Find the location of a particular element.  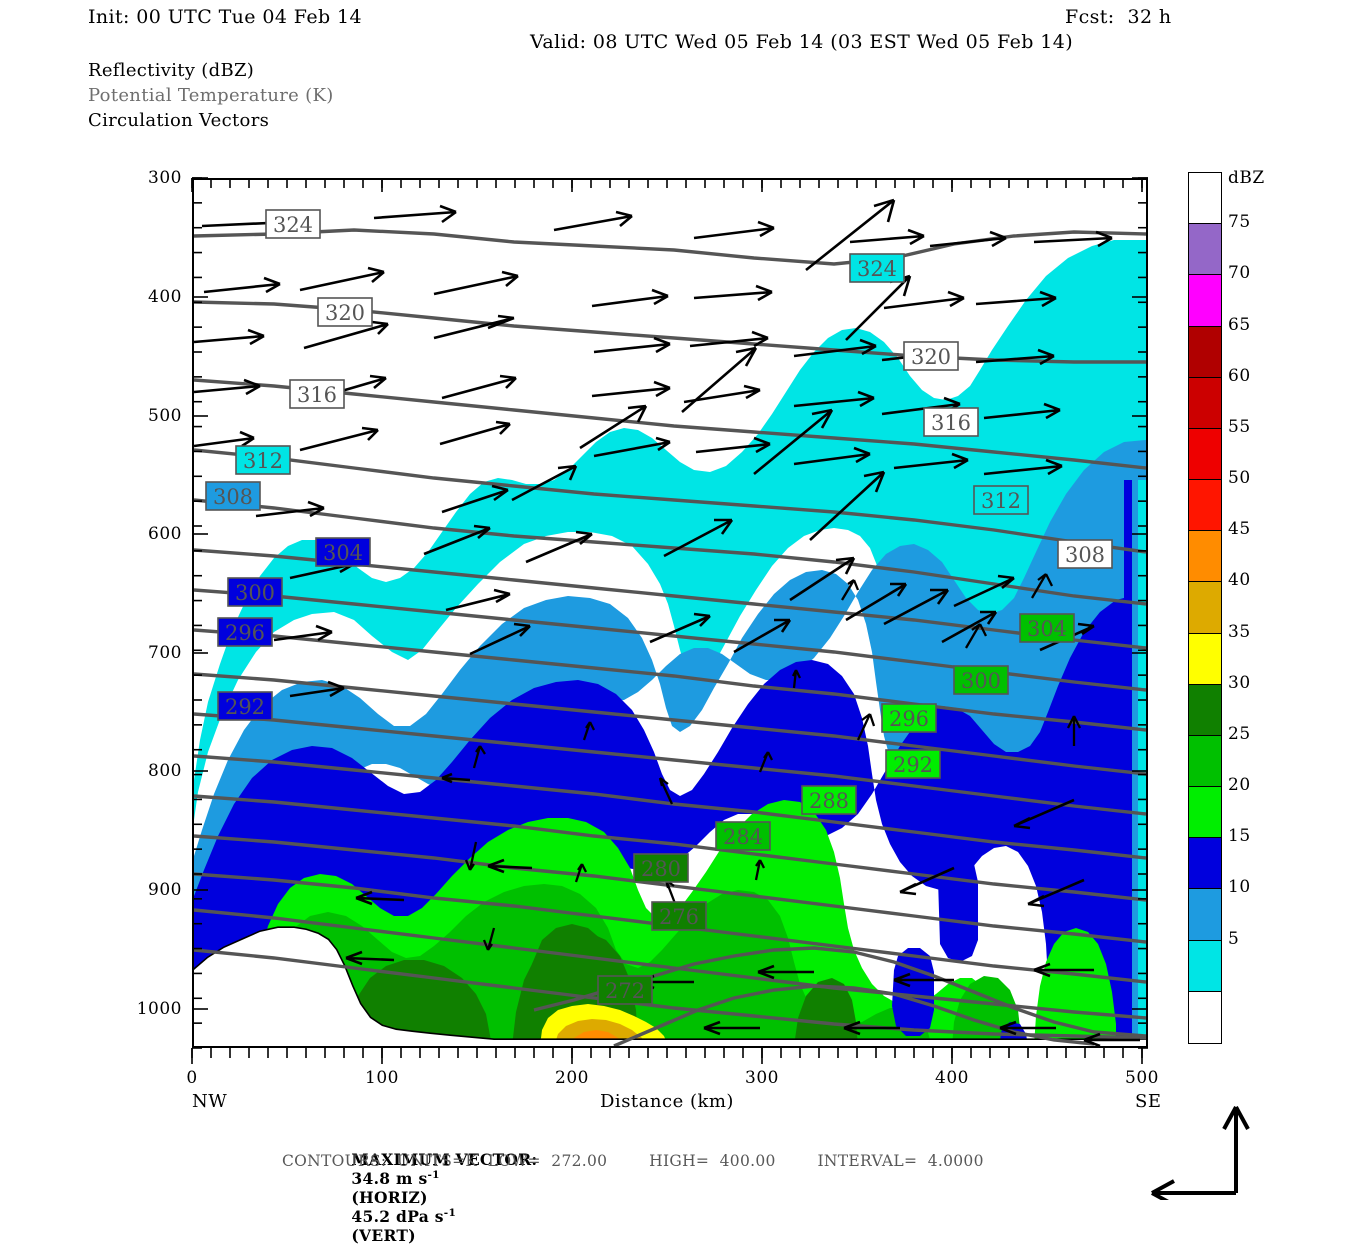

forecast-hour-label: Fcst: 32 h is located at coordinates (1118, 17).